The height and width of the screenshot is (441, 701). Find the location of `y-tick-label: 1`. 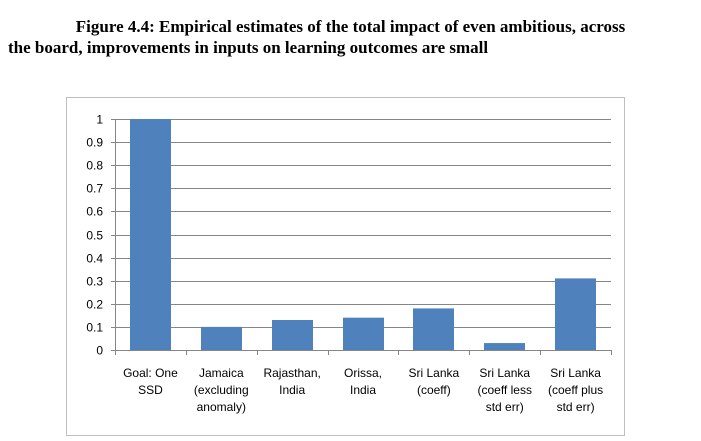

y-tick-label: 1 is located at coordinates (99, 120).